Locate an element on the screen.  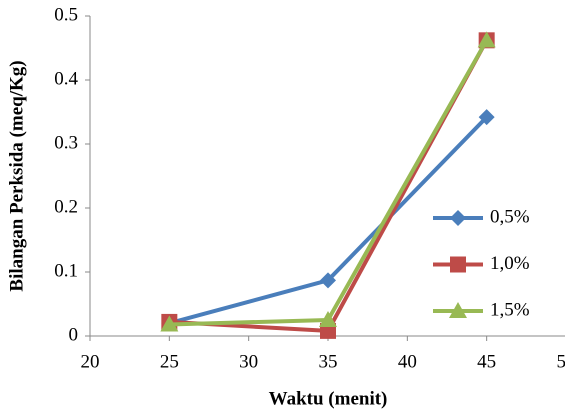
legend-label: 0,5% is located at coordinates (510, 216).